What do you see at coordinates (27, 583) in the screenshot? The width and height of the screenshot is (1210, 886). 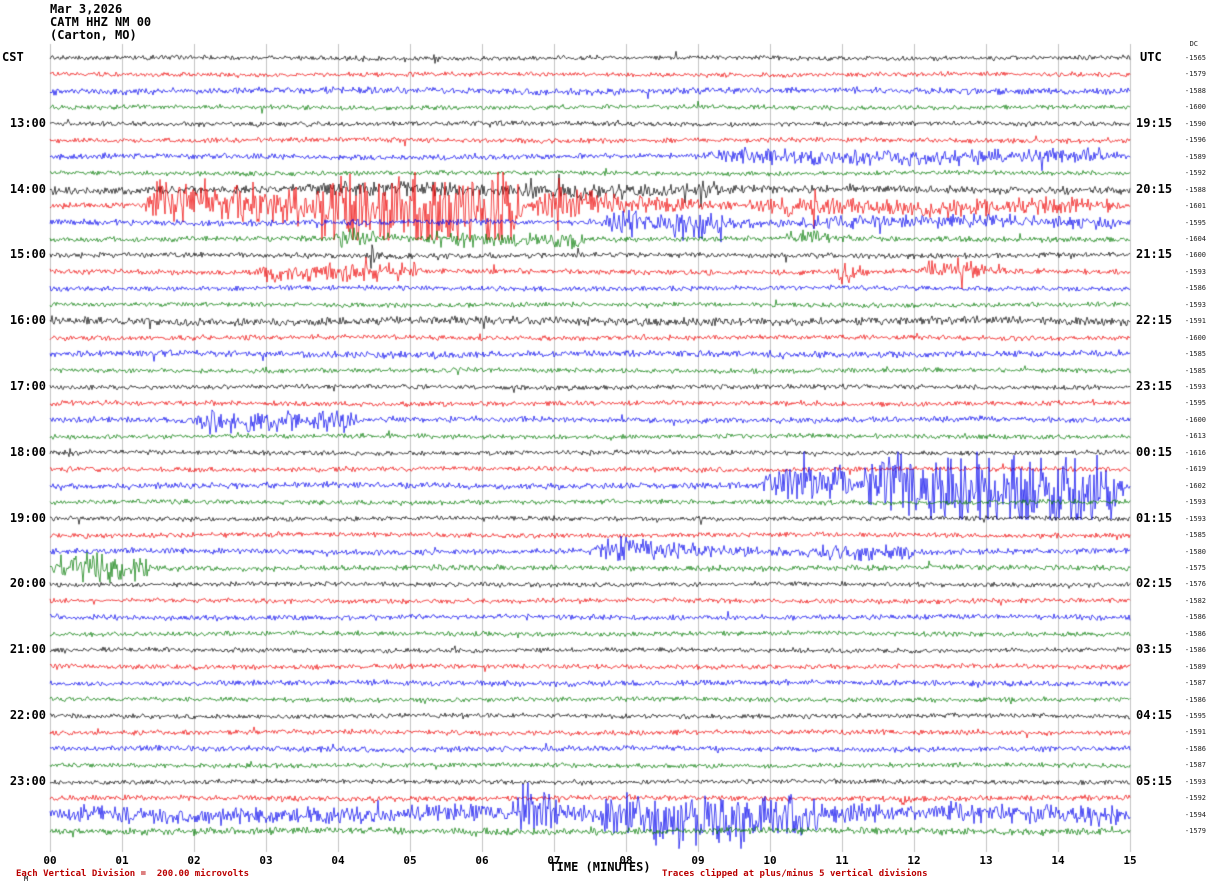 I see `cst-time-label: 20:00` at bounding box center [27, 583].